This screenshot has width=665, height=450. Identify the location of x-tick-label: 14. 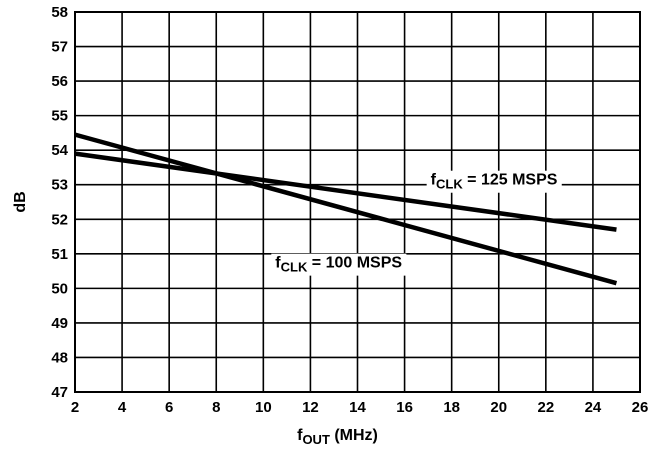
(357, 407).